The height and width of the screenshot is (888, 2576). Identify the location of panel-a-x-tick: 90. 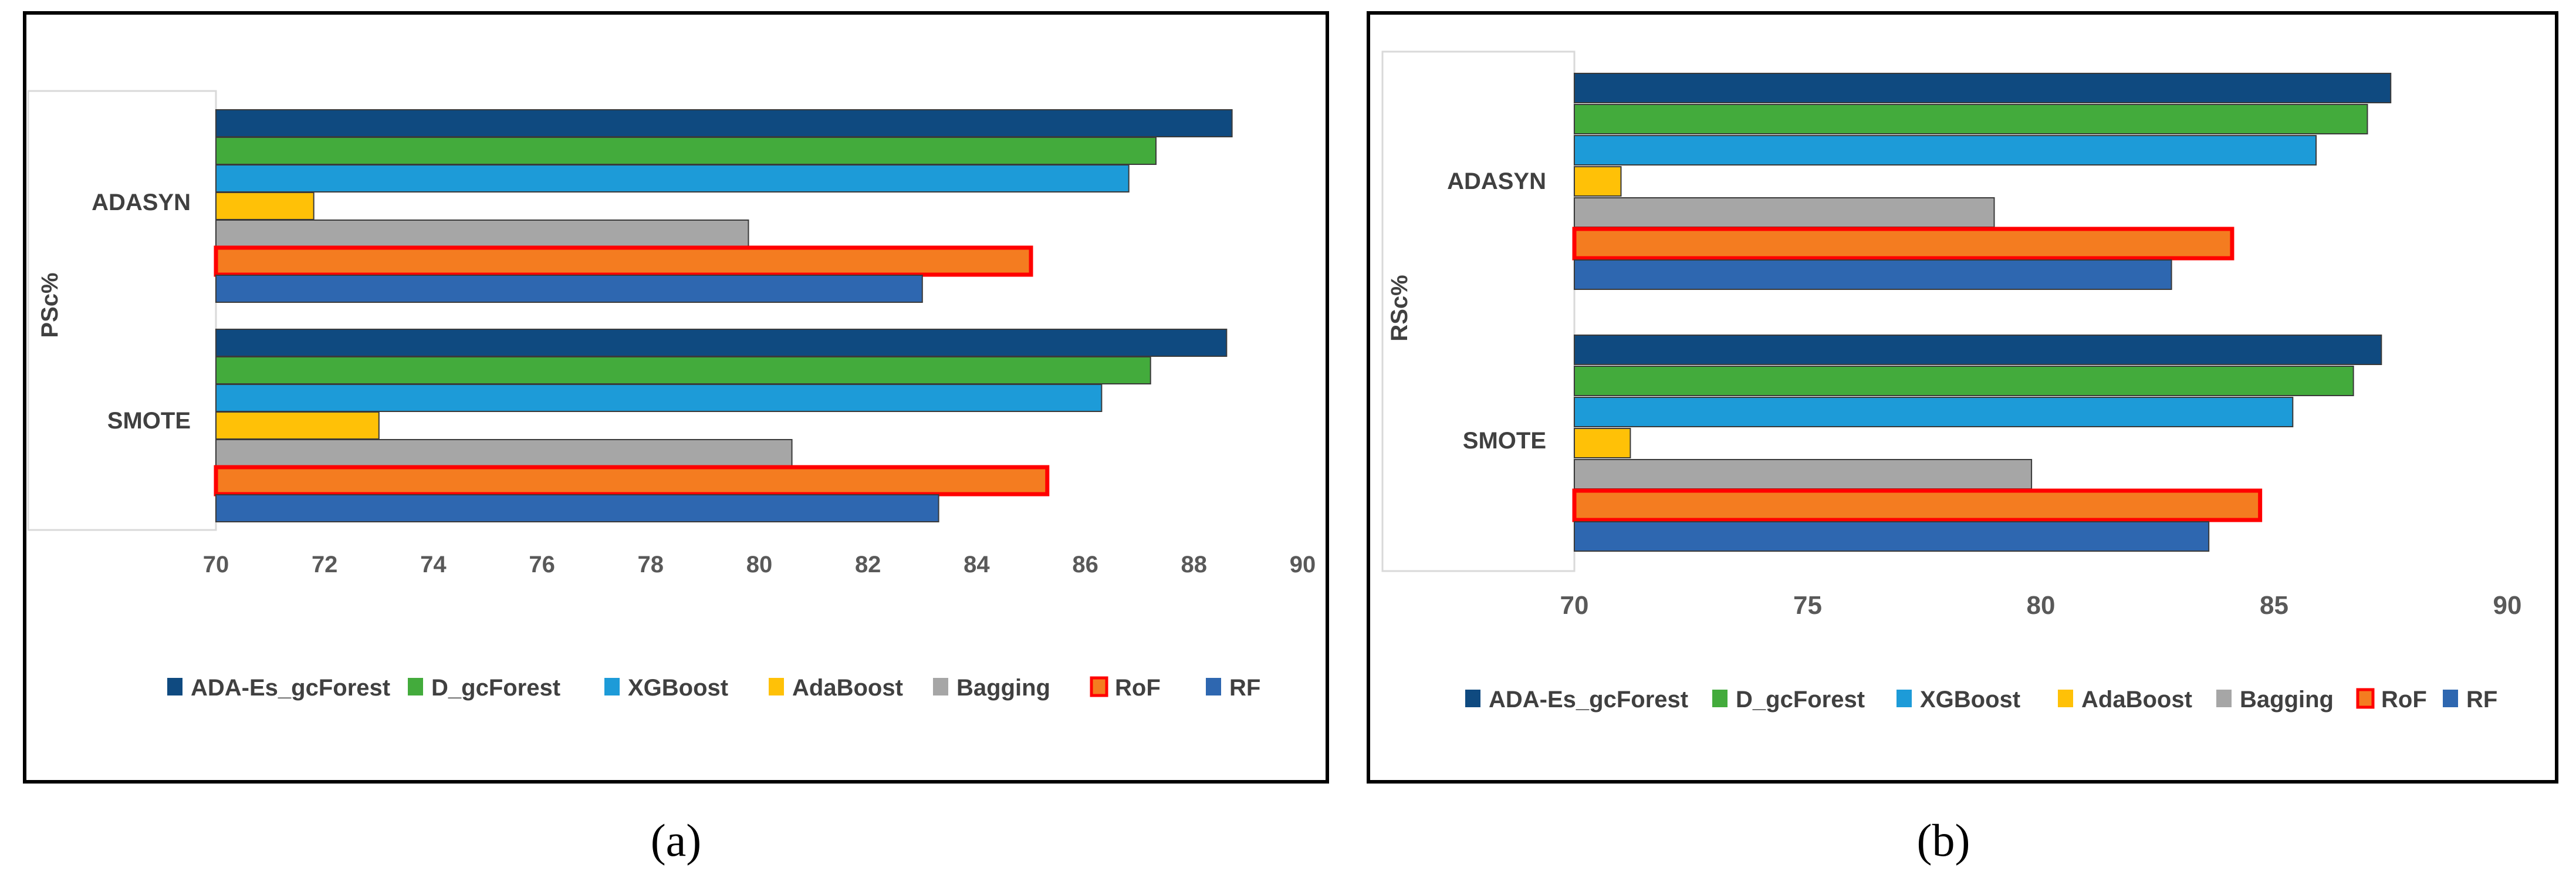
(1303, 565).